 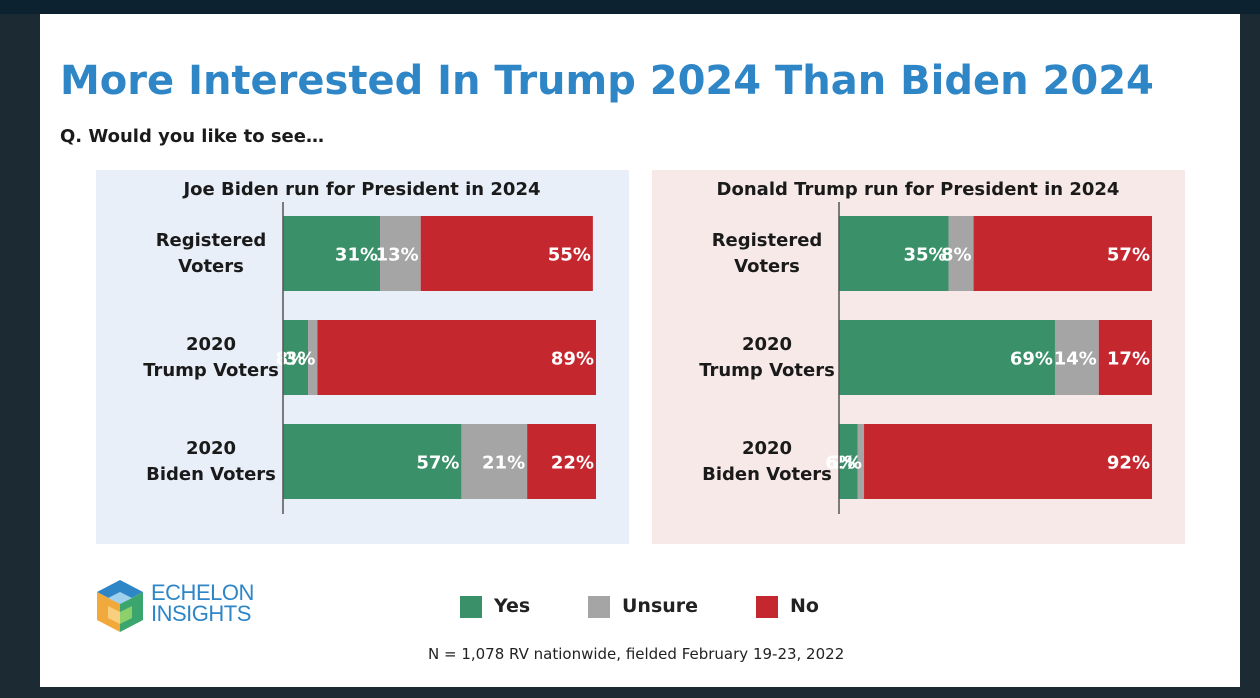 I want to click on echelon-insights-logo: ECHELON INSIGHTS, so click(x=185, y=607).